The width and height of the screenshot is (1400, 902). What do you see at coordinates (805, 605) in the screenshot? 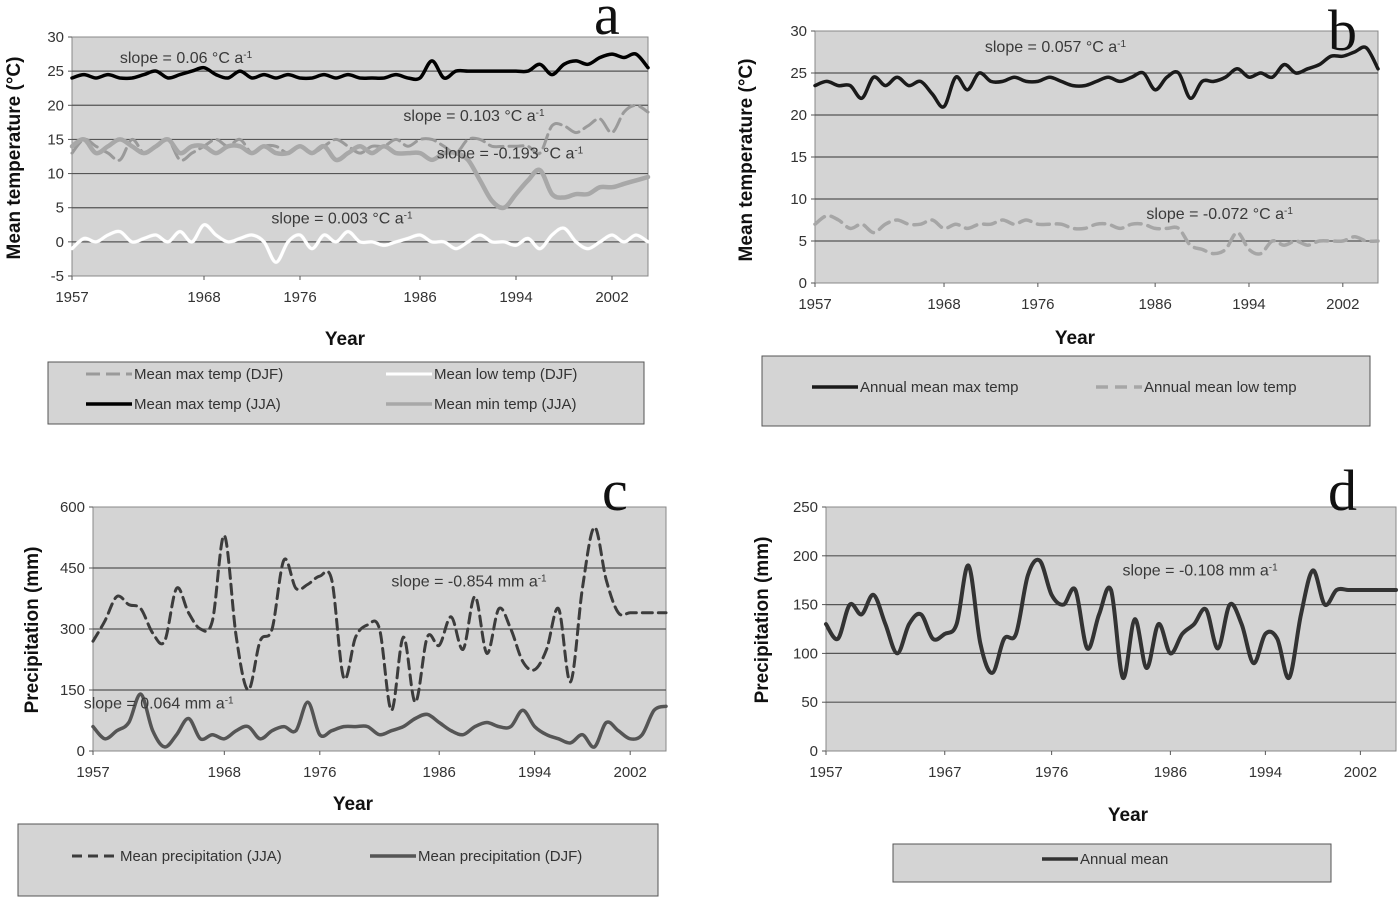
I see `panel-d-ytick-label: 150` at bounding box center [805, 605].